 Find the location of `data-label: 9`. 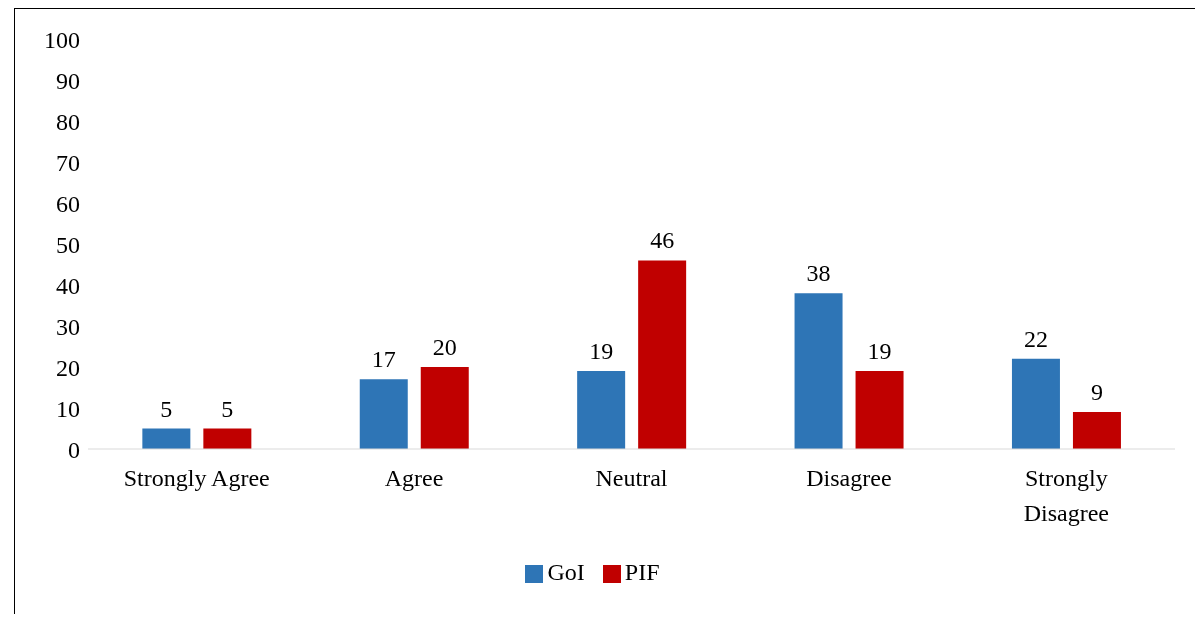

data-label: 9 is located at coordinates (1096, 392).